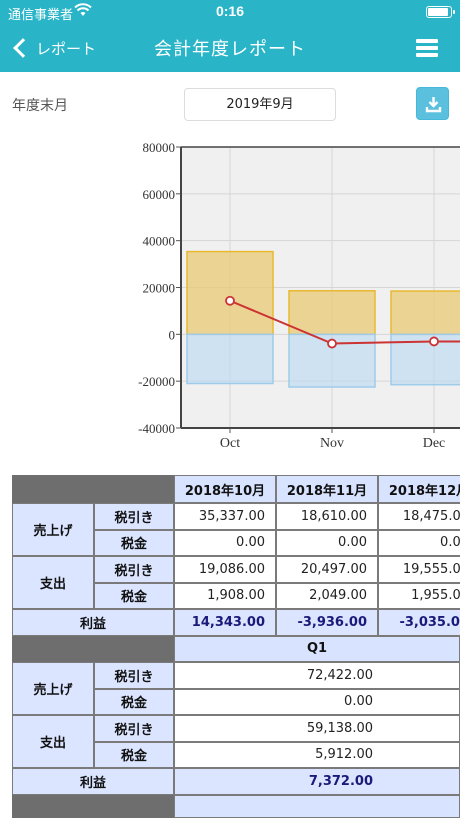  What do you see at coordinates (159, 241) in the screenshot?
I see `y-tick-label: 40000` at bounding box center [159, 241].